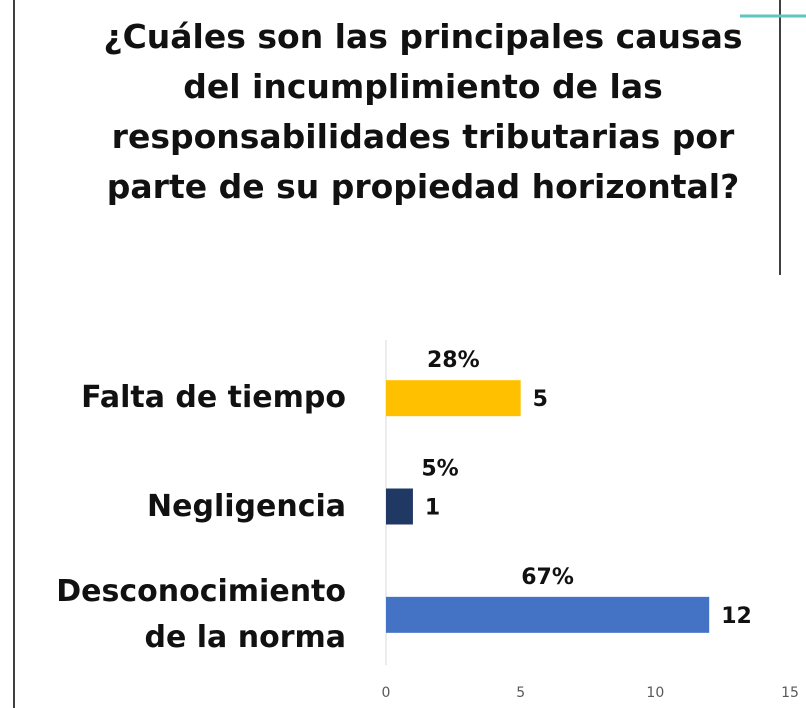 The image size is (806, 708). I want to click on x-tick-label: 0, so click(386, 693).